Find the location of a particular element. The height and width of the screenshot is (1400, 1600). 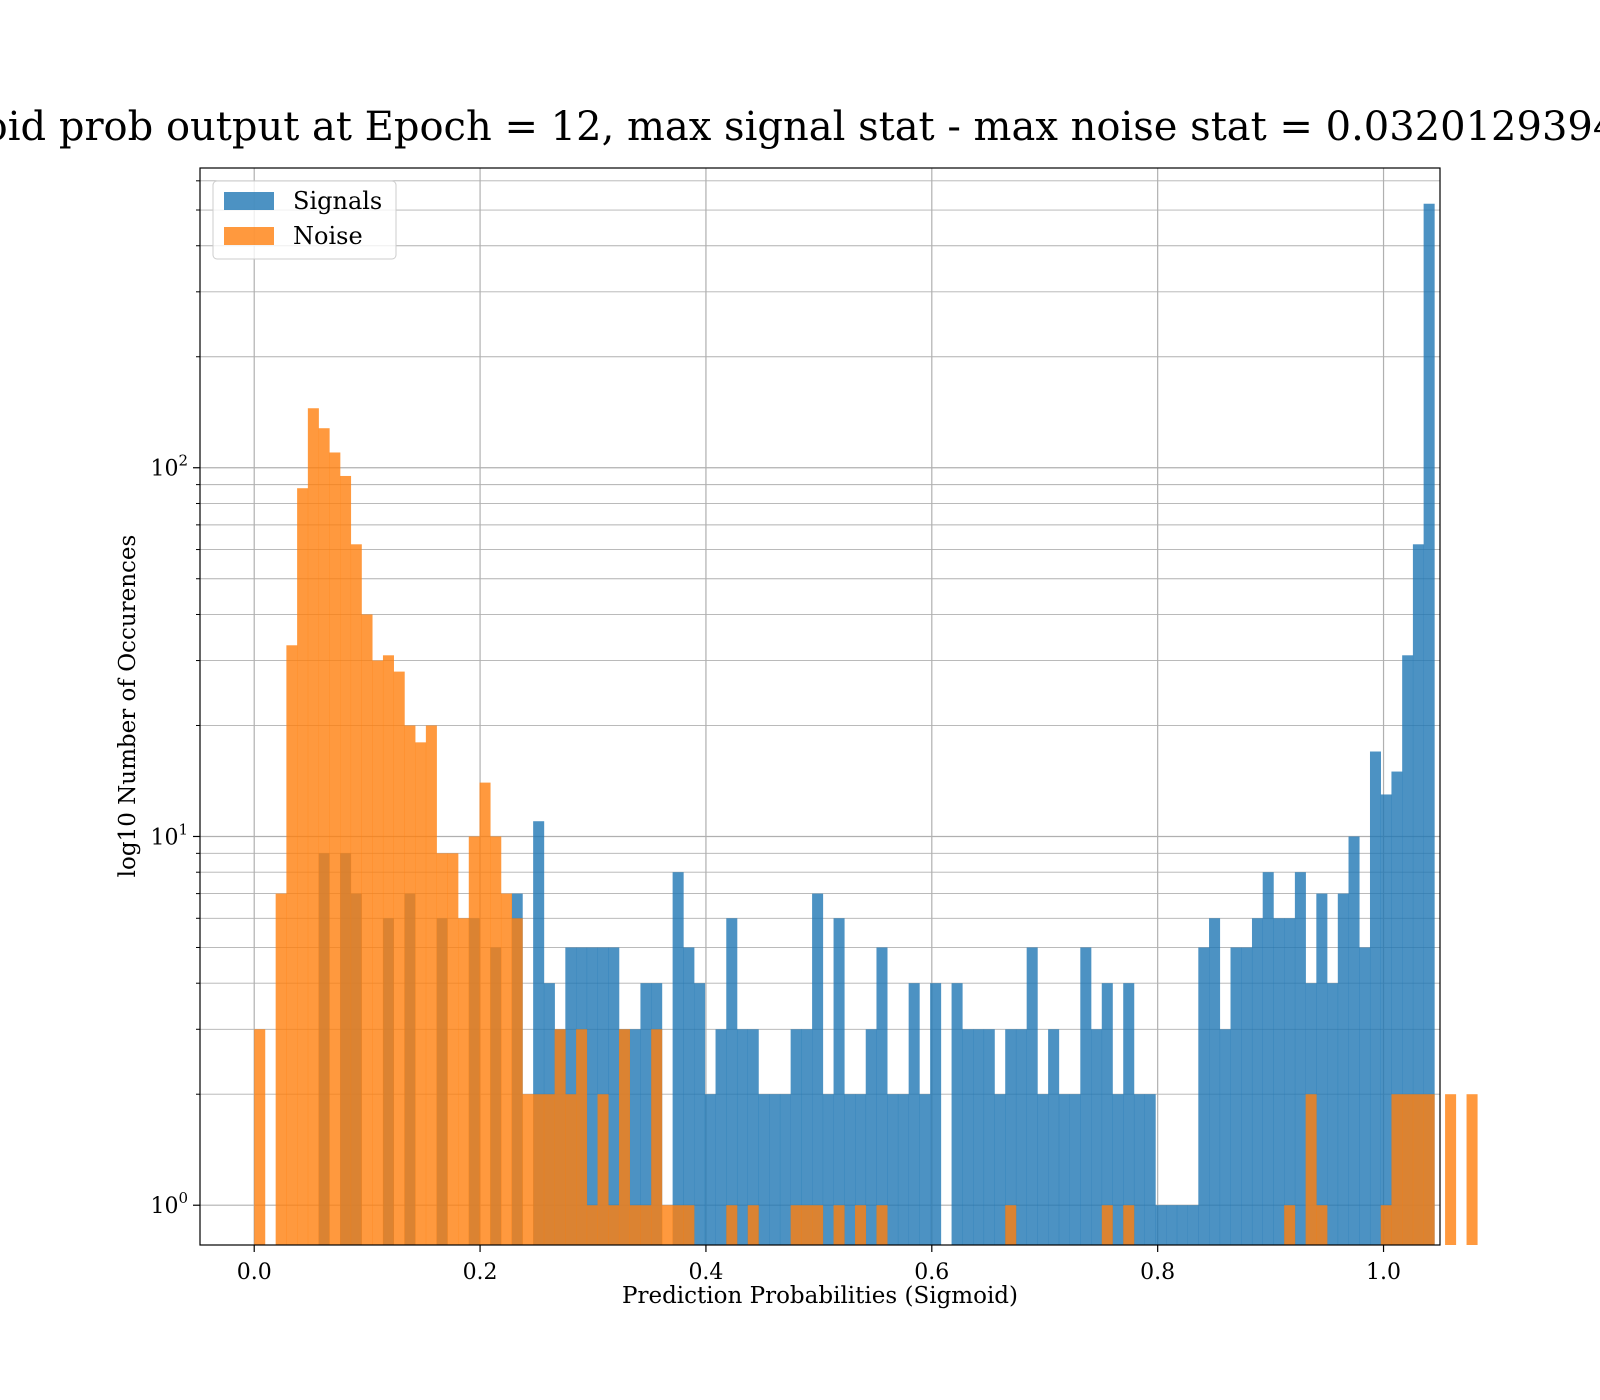

y-tick-label: 10¹ is located at coordinates (169, 835).